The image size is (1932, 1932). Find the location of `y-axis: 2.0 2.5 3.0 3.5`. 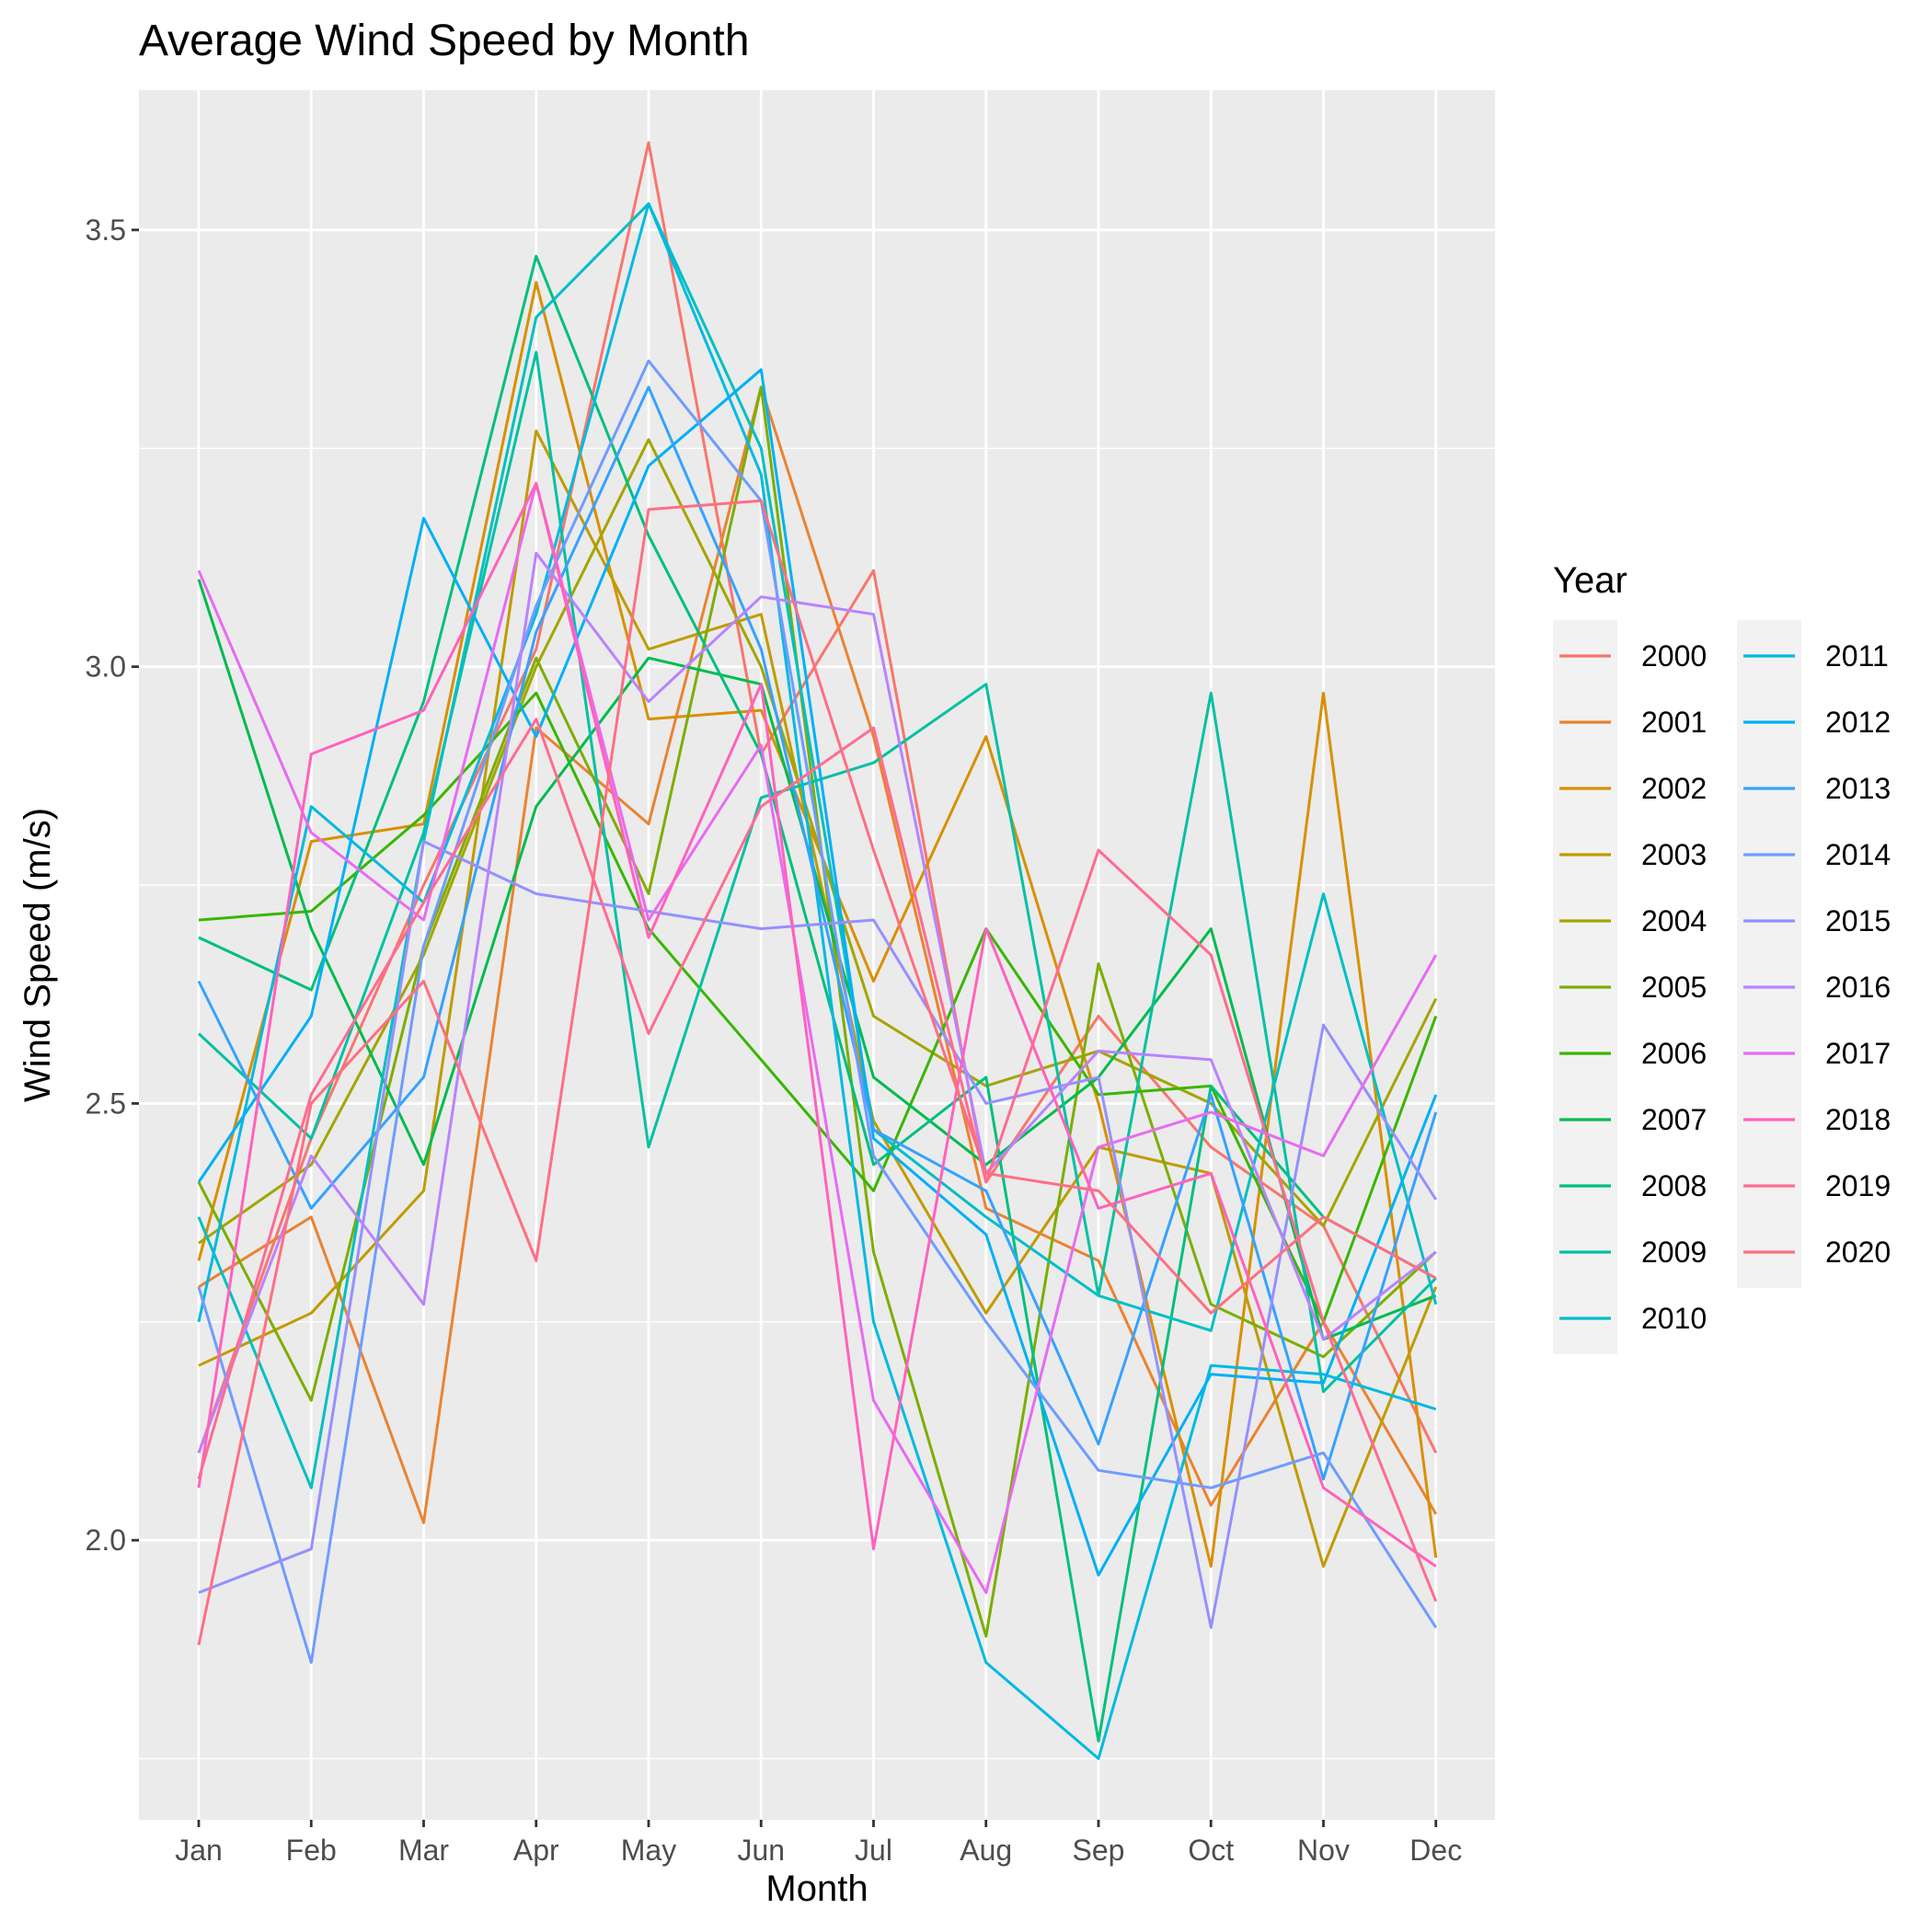

y-axis: 2.0 2.5 3.0 3.5 is located at coordinates (112, 885).